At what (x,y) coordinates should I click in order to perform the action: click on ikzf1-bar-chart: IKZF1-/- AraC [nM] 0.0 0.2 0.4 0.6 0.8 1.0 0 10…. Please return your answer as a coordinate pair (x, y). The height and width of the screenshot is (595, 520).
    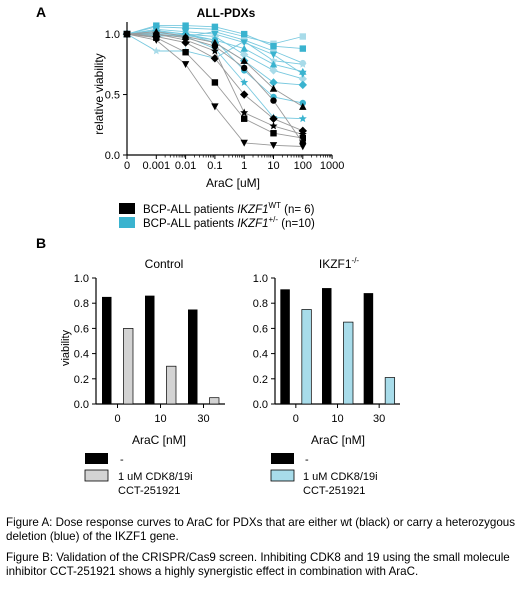
    Looking at the image, I should click on (326, 351).